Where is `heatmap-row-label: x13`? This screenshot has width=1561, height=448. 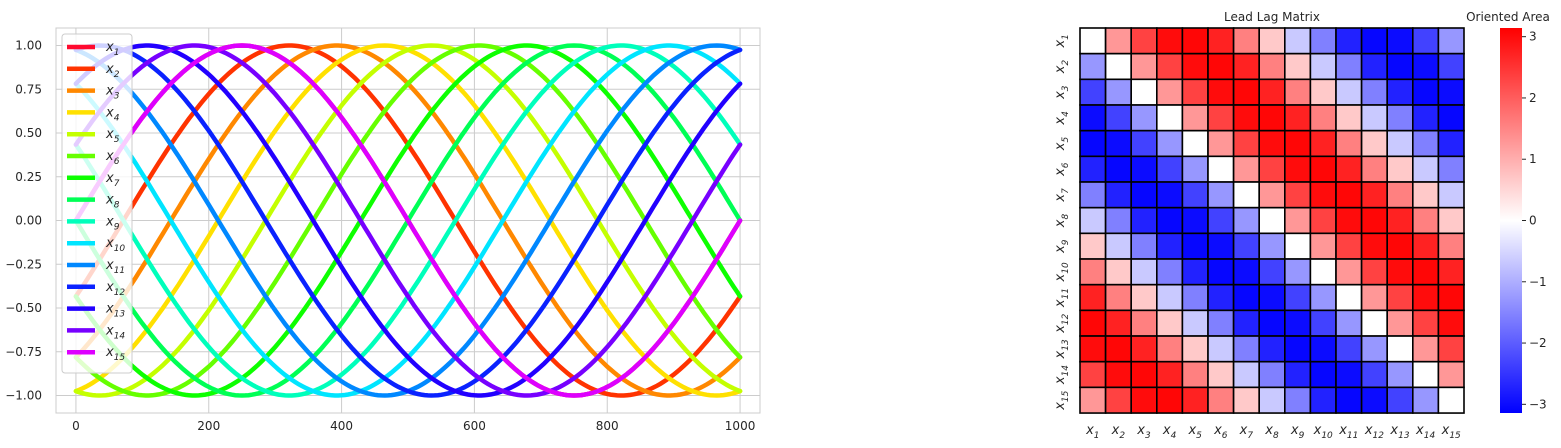
heatmap-row-label: x13 is located at coordinates (1062, 349).